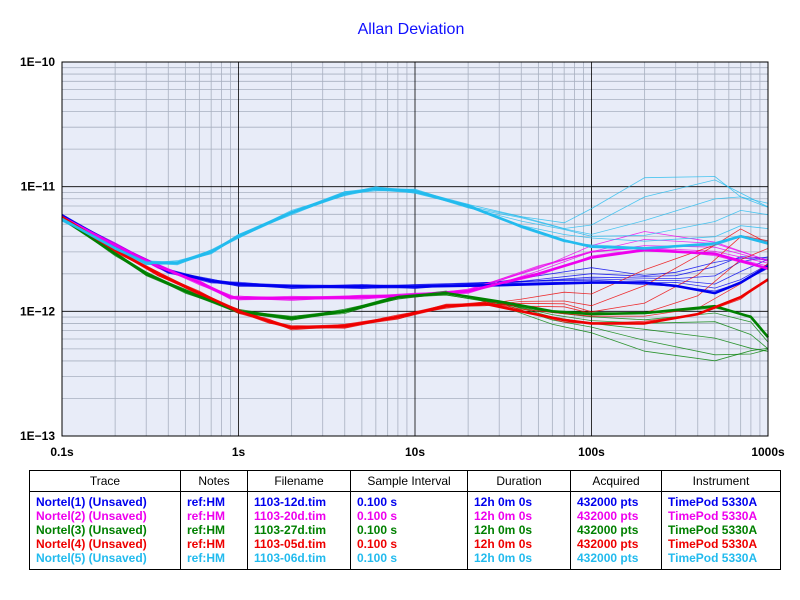  What do you see at coordinates (91, 544) in the screenshot?
I see `trace-name: Nortel(4) (Unsaved)` at bounding box center [91, 544].